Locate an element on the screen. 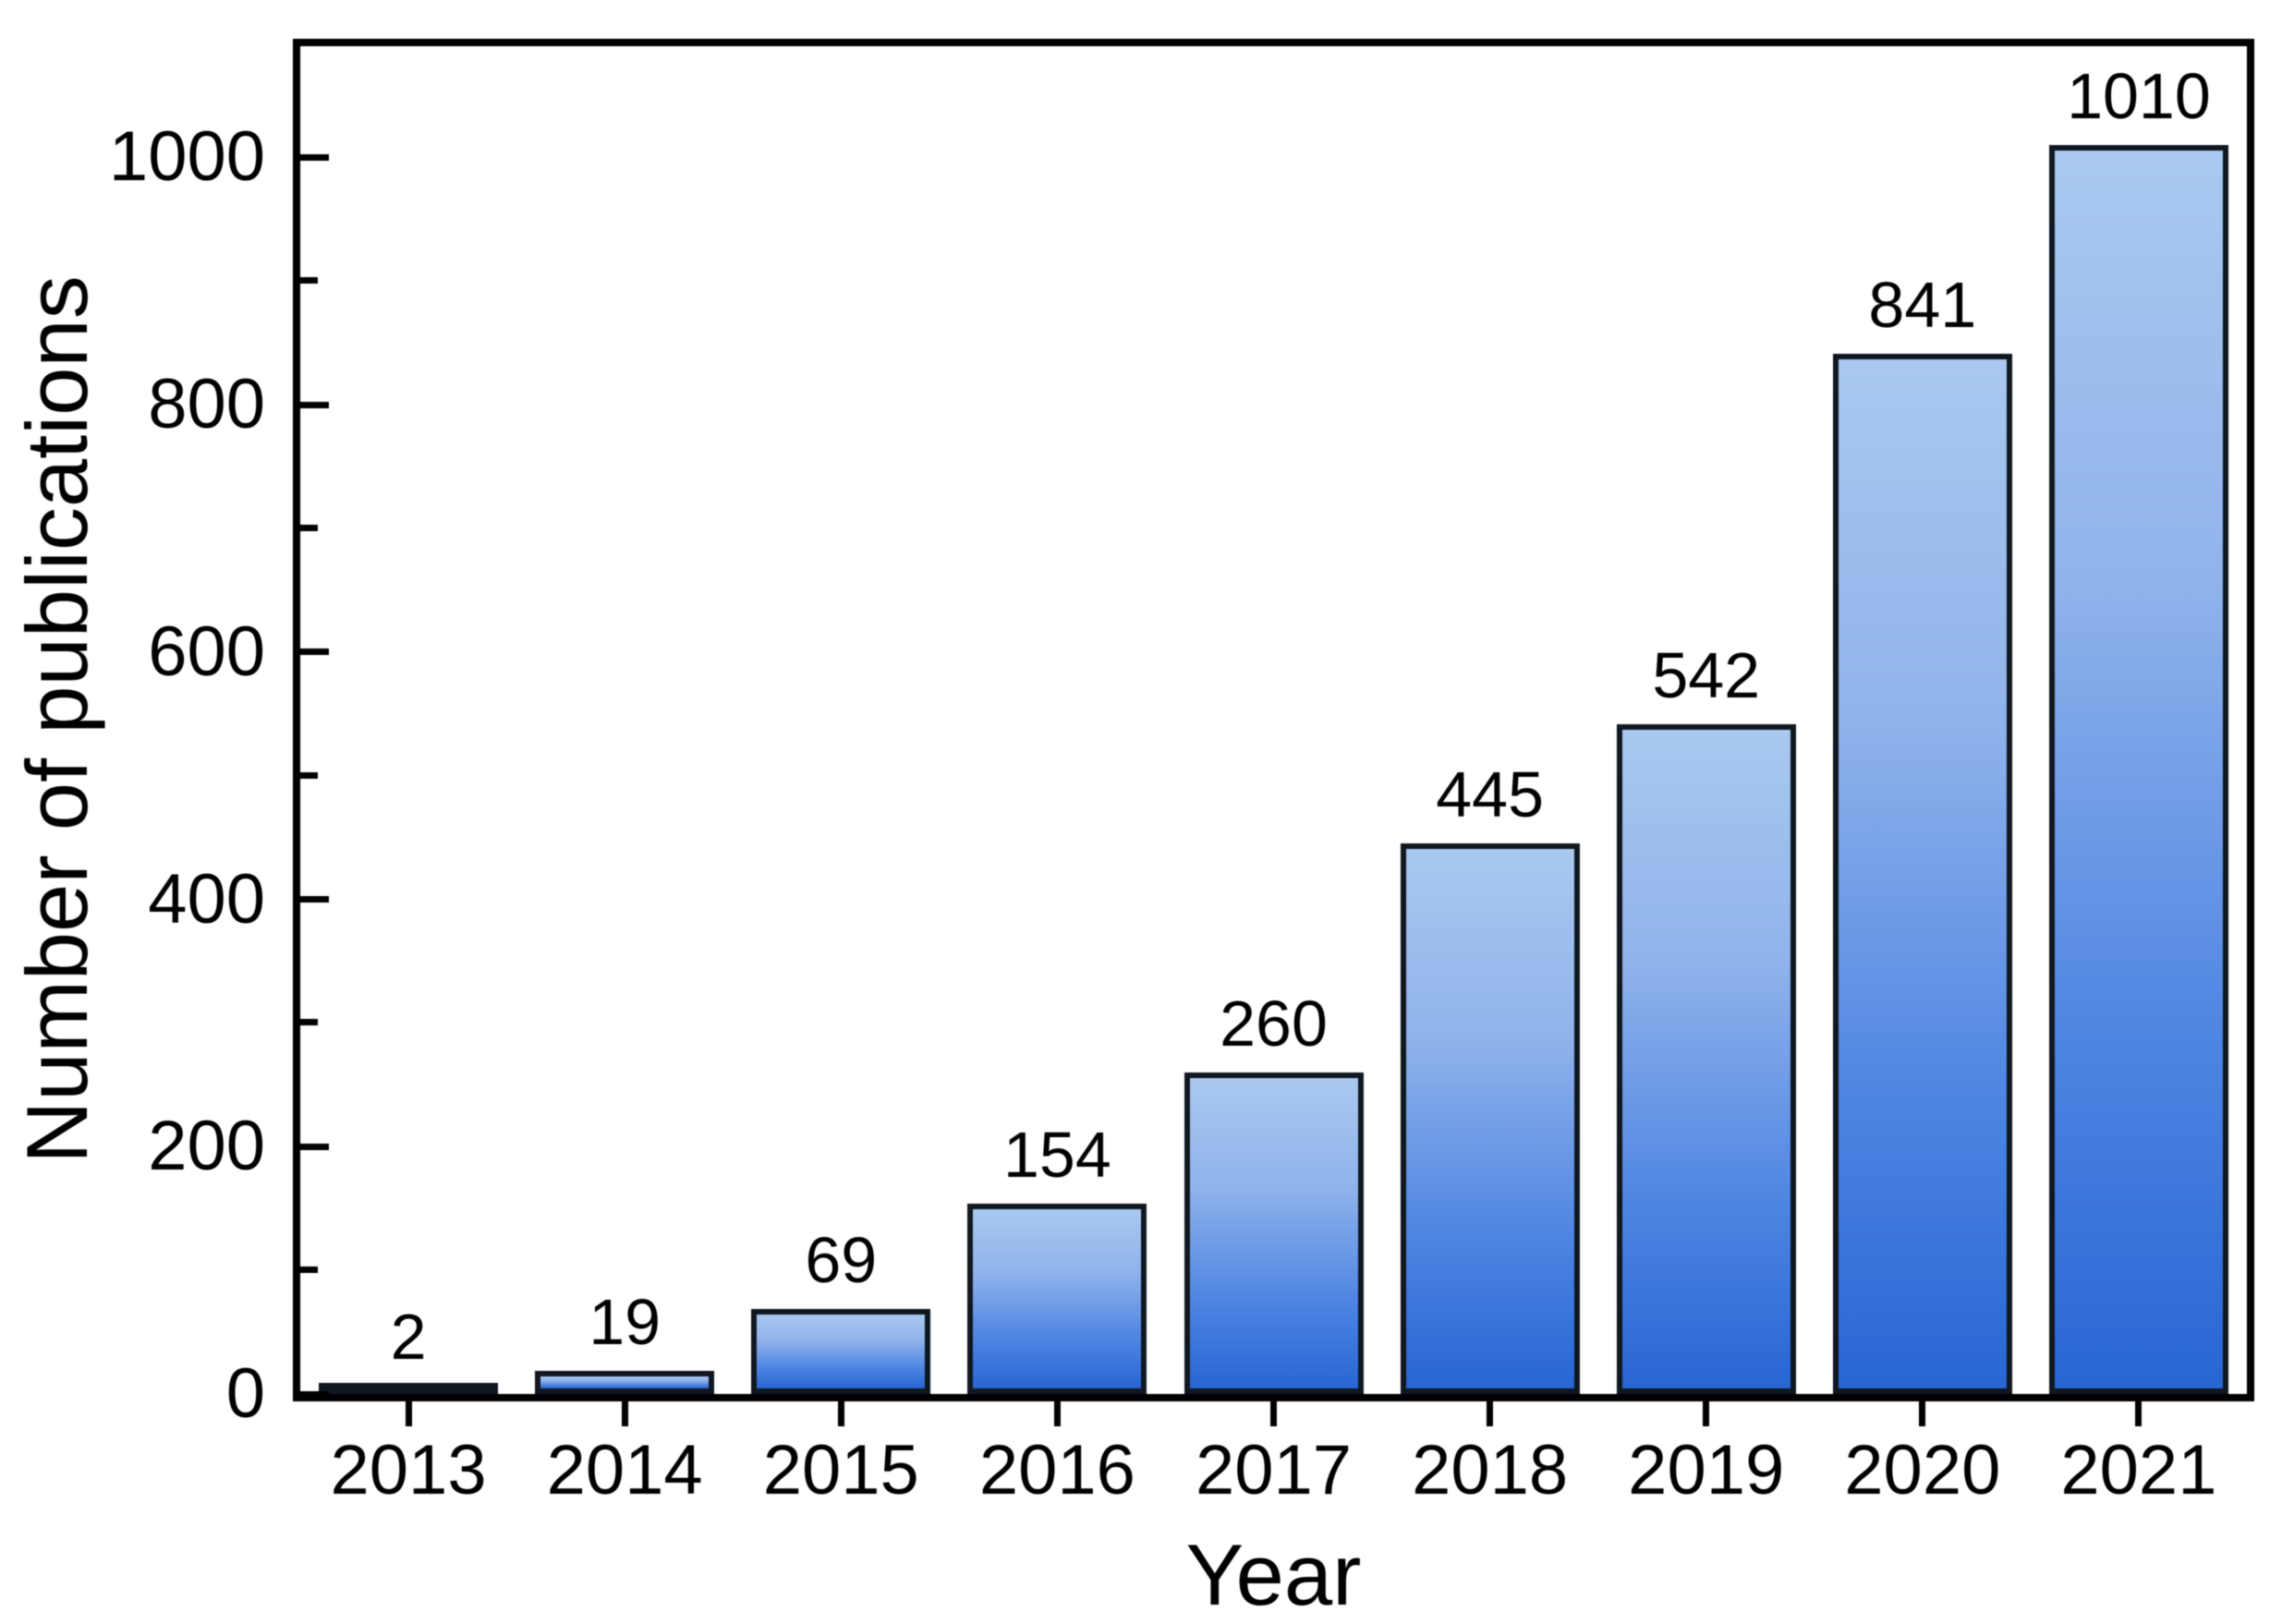 The height and width of the screenshot is (1624, 2282). x-tick-2020 is located at coordinates (1923, 1413).